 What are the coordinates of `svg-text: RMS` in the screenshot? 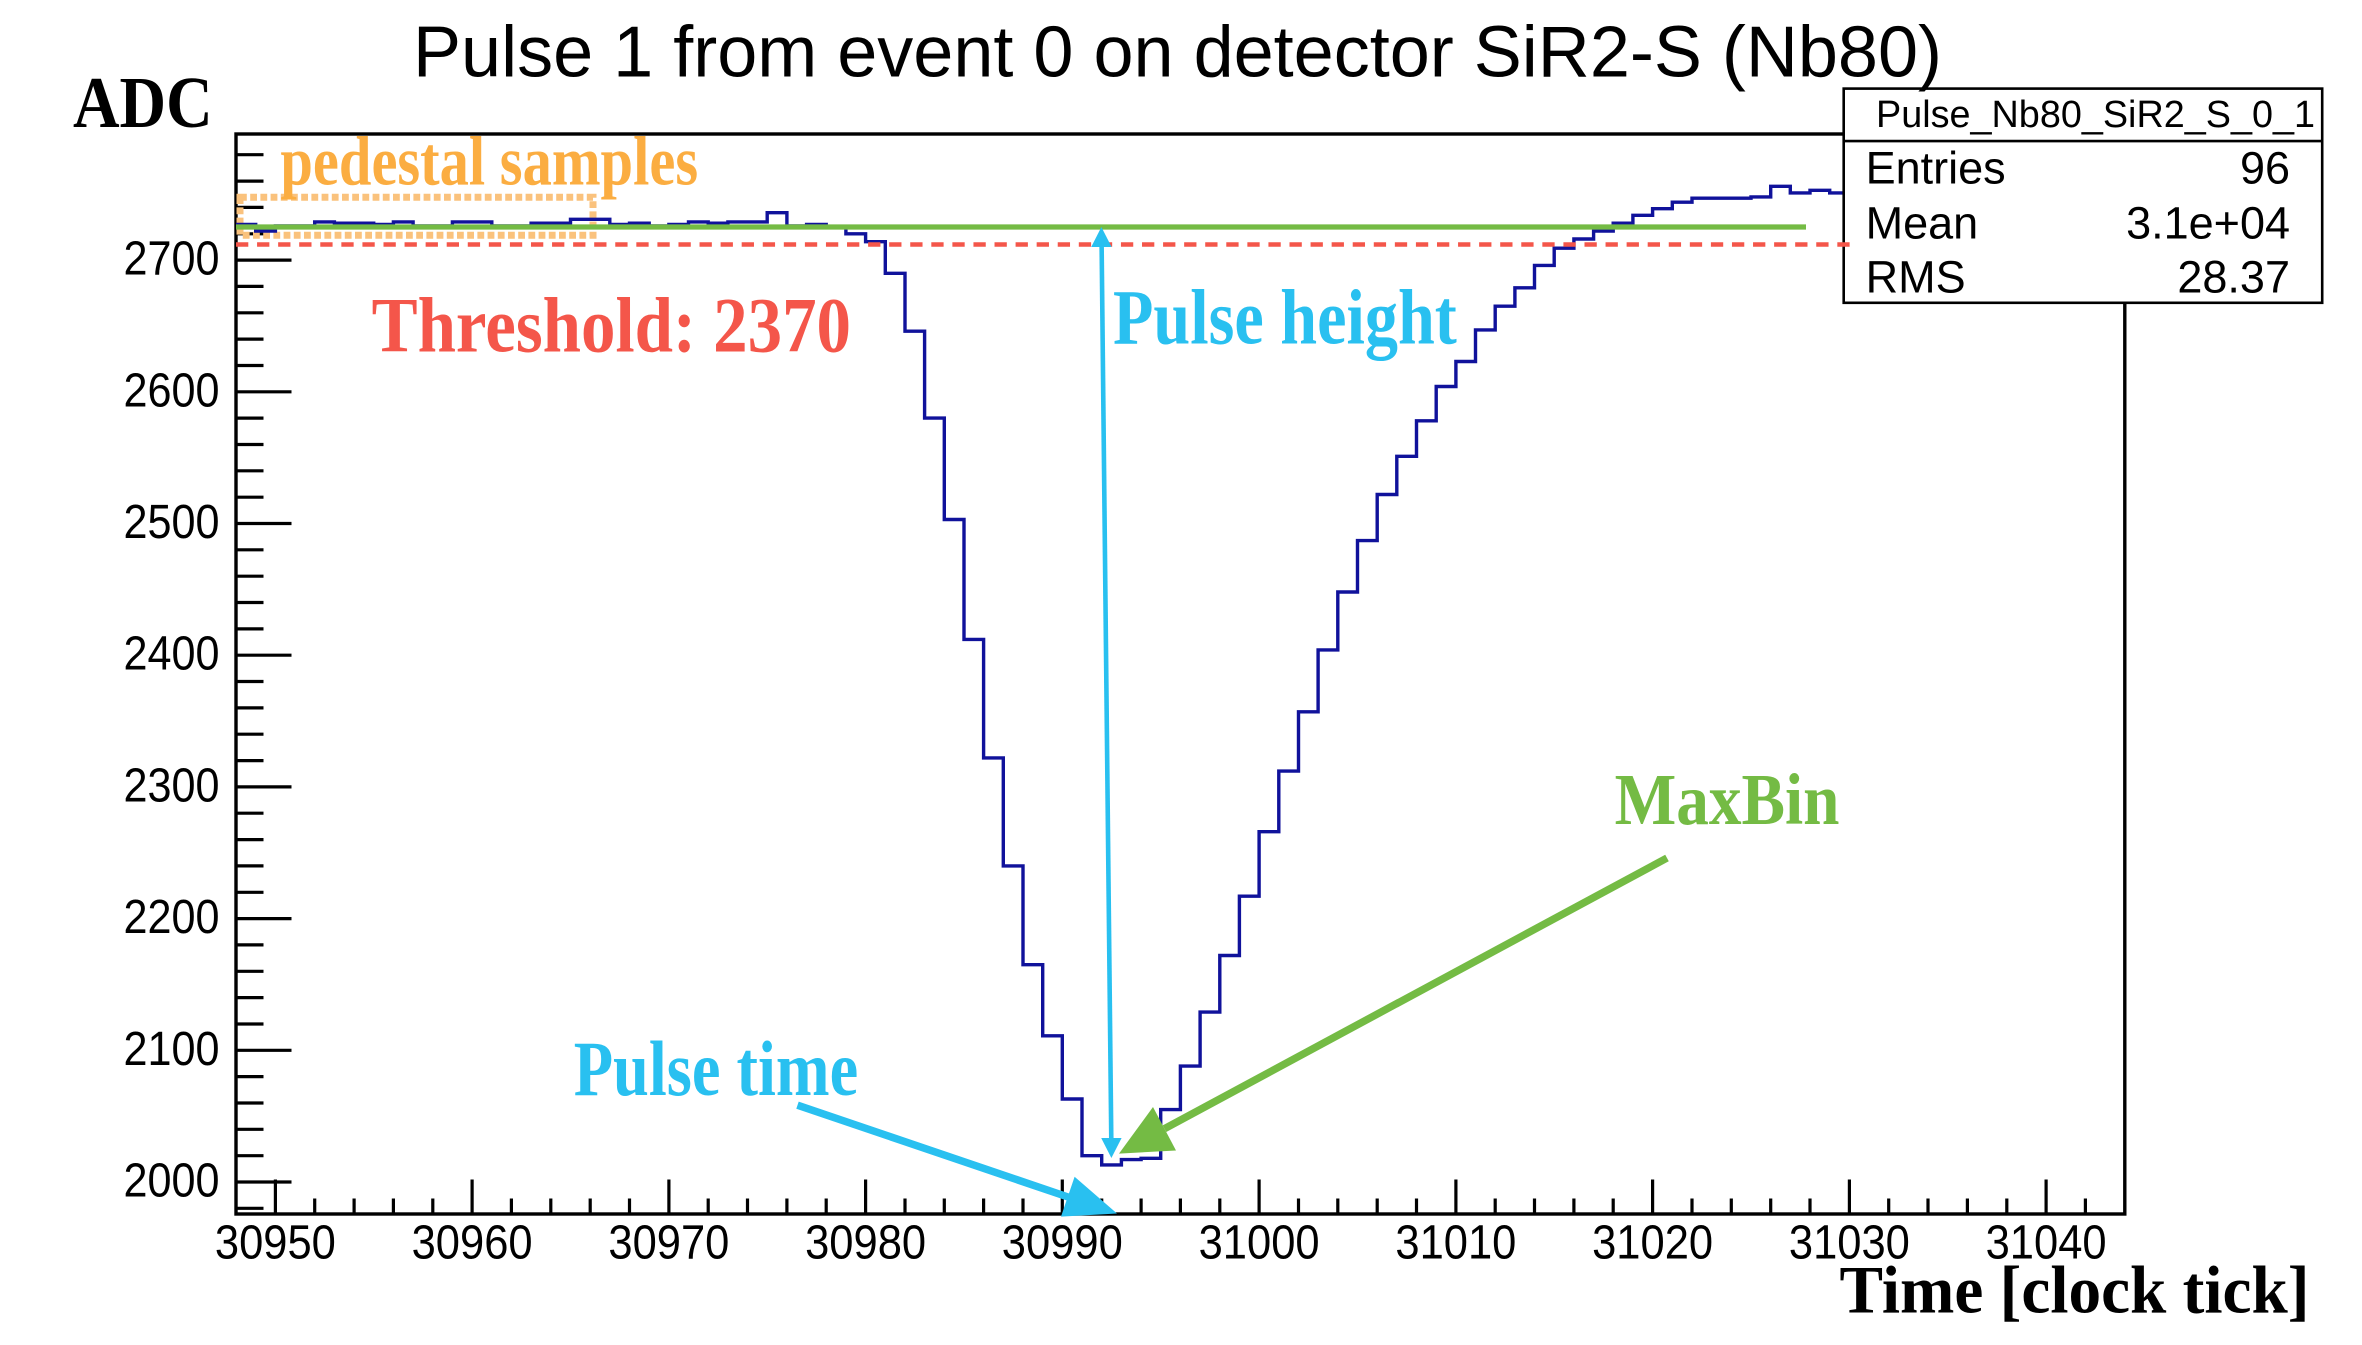 It's located at (1916, 277).